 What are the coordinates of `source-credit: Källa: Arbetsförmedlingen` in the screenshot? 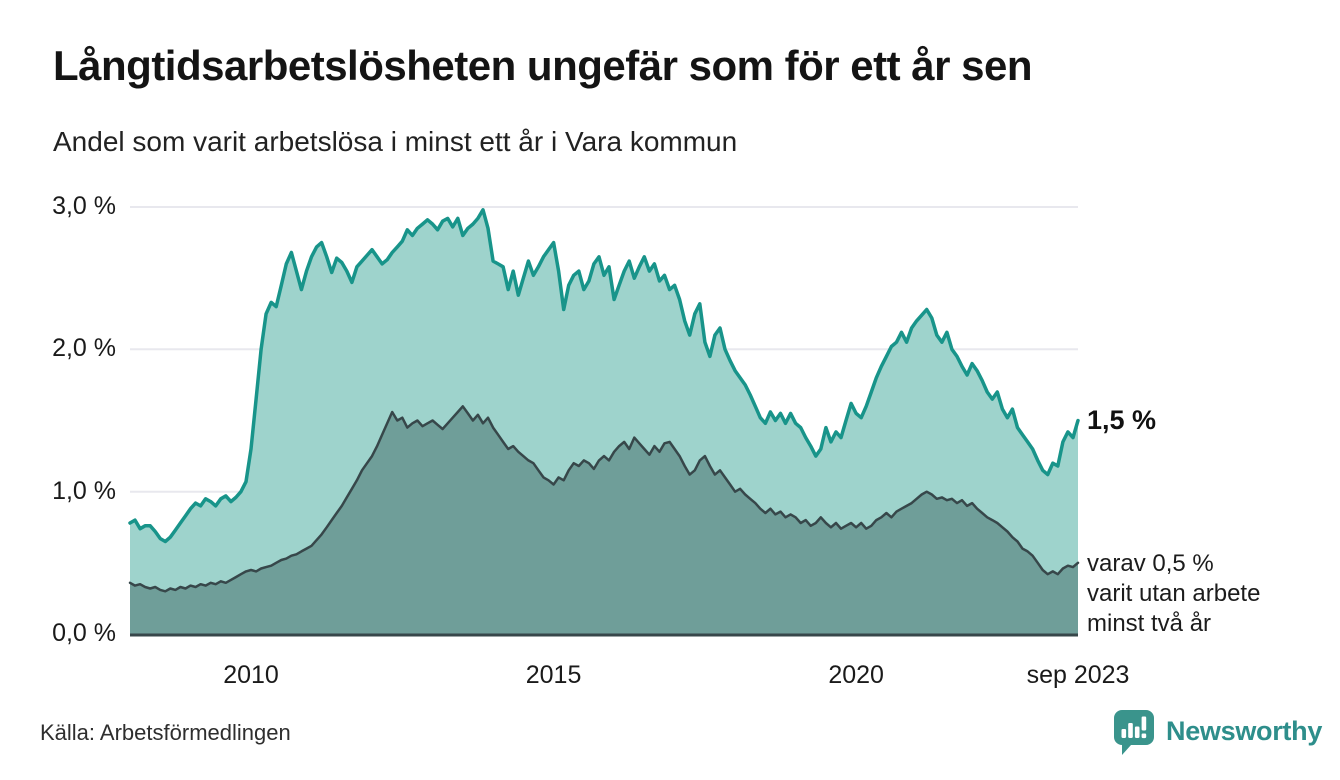 It's located at (165, 732).